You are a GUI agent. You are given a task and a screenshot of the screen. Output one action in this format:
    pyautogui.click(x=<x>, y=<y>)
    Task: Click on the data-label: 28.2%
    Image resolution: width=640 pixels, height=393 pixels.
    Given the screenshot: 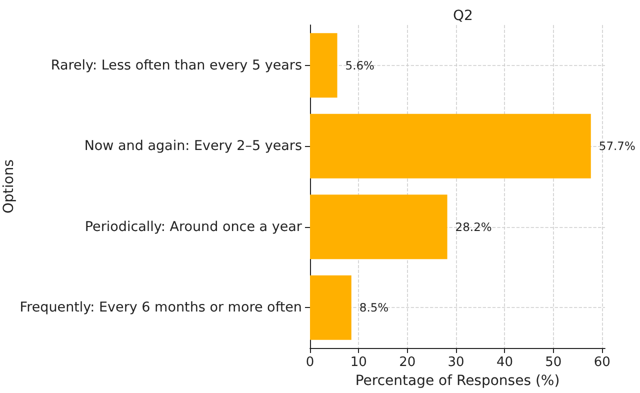 What is the action you would take?
    pyautogui.click(x=473, y=227)
    